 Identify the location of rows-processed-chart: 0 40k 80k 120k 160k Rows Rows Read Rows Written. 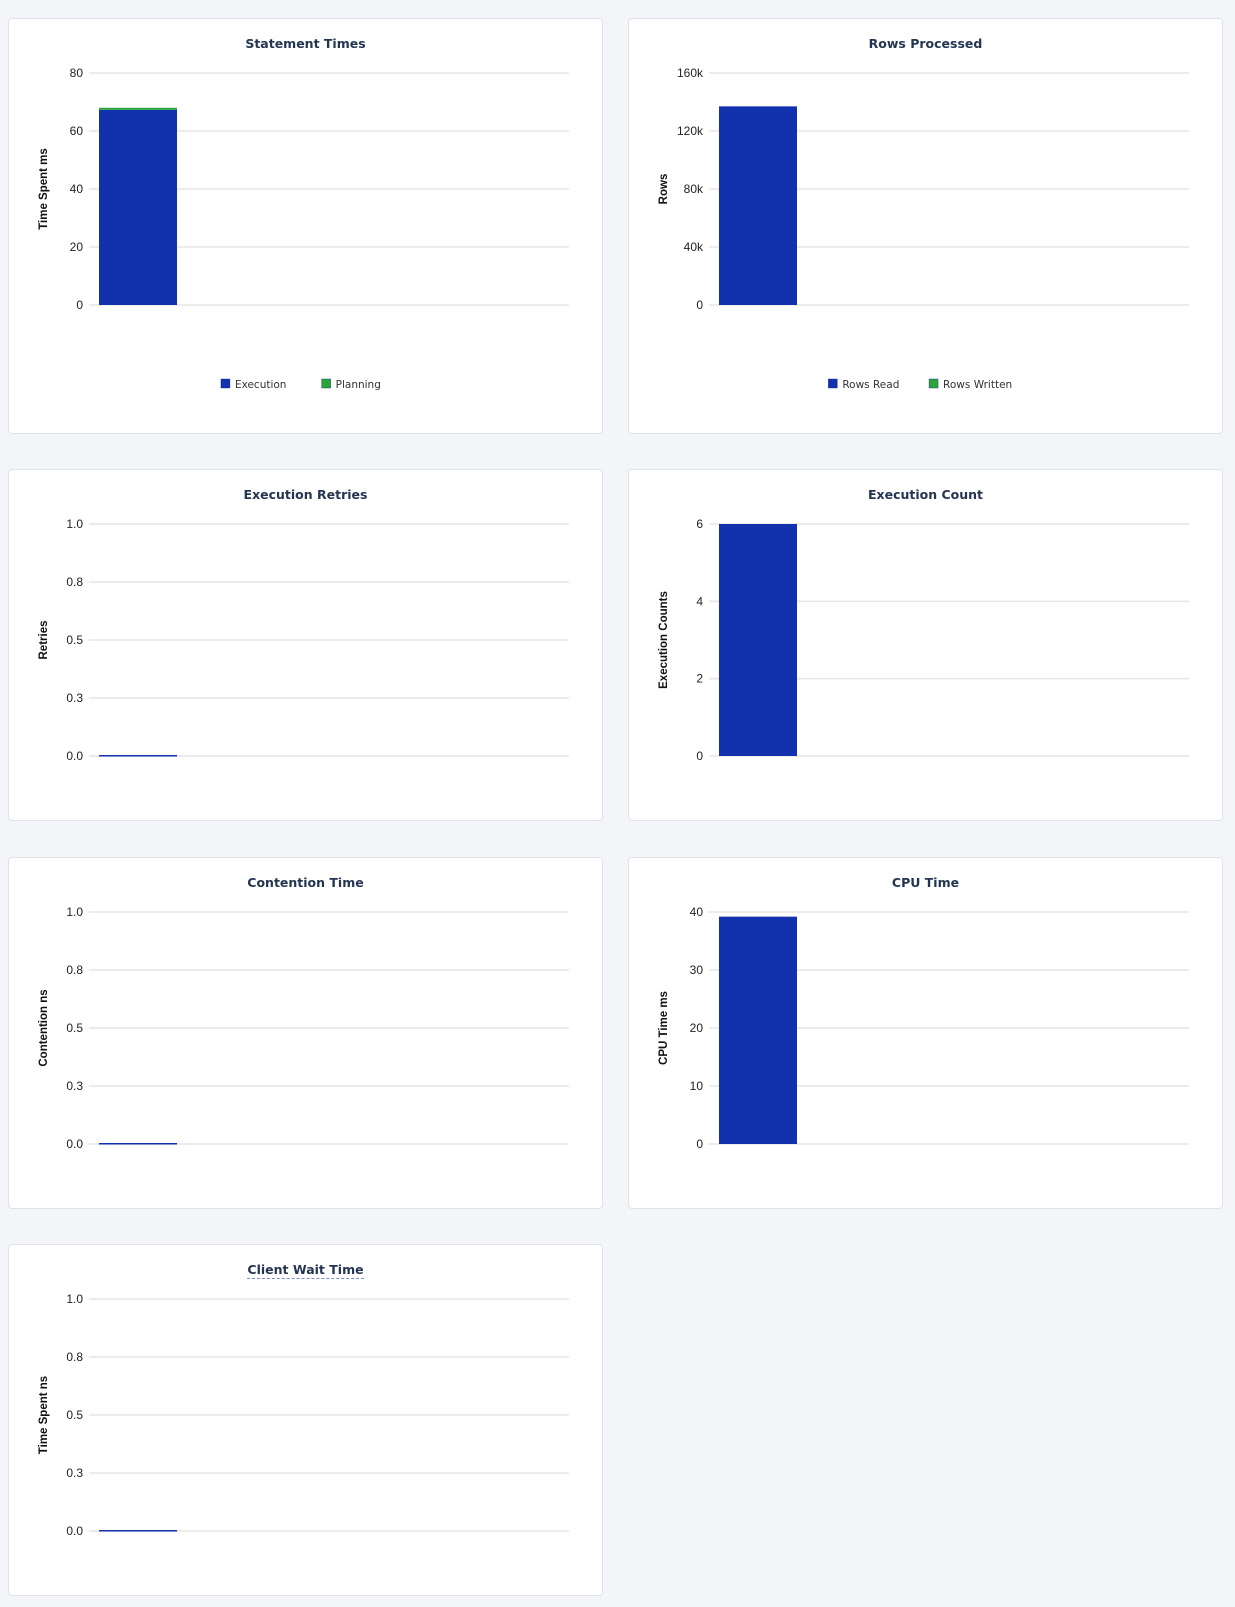
(923, 228).